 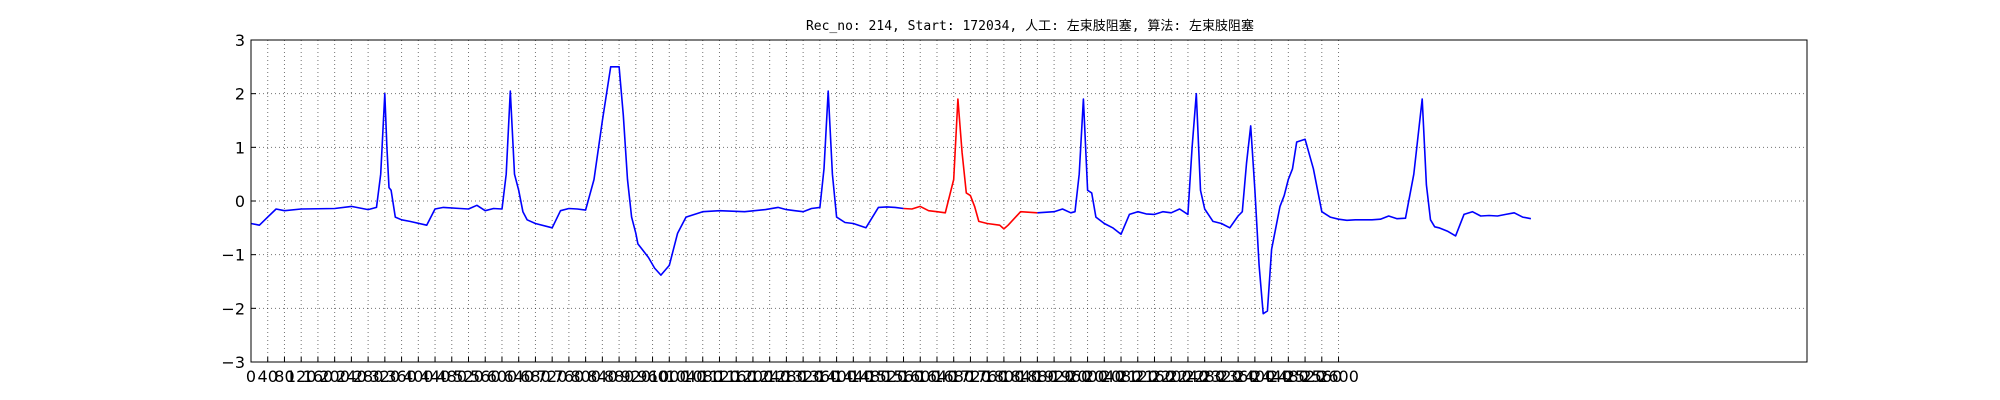 What do you see at coordinates (602, 376) in the screenshot?
I see `x-tick-label: 840` at bounding box center [602, 376].